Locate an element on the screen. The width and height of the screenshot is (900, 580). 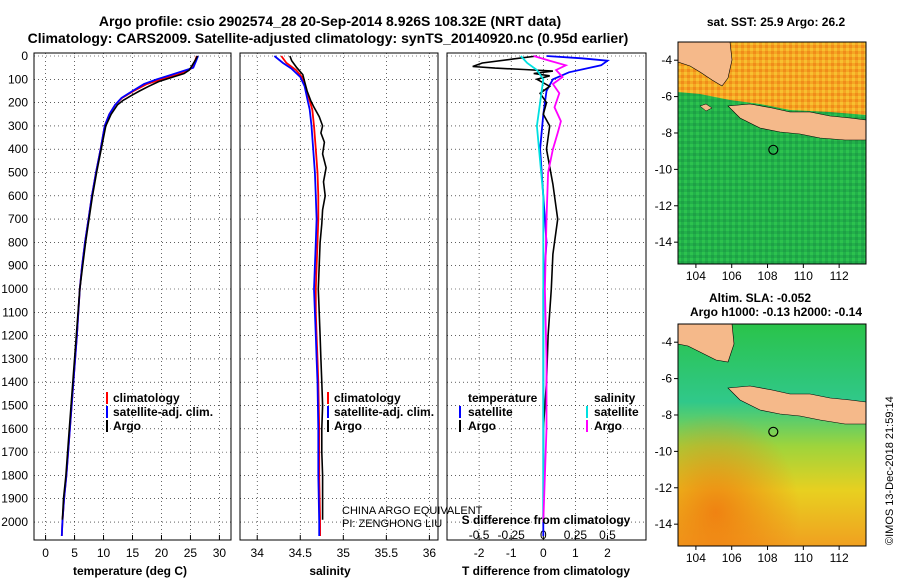
legend-temp-argo-label: Argo is located at coordinates (482, 426).